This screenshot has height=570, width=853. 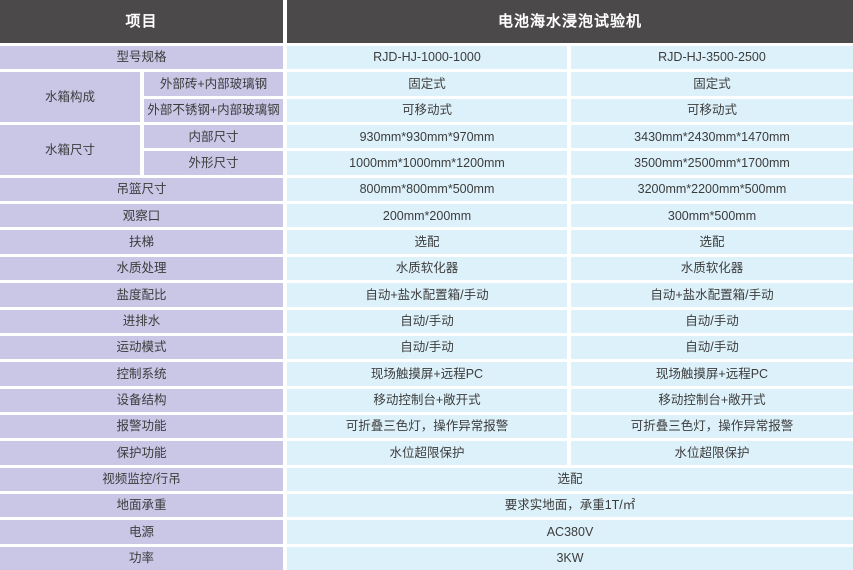 What do you see at coordinates (141, 532) in the screenshot?
I see `row-label-power-supply: 电源` at bounding box center [141, 532].